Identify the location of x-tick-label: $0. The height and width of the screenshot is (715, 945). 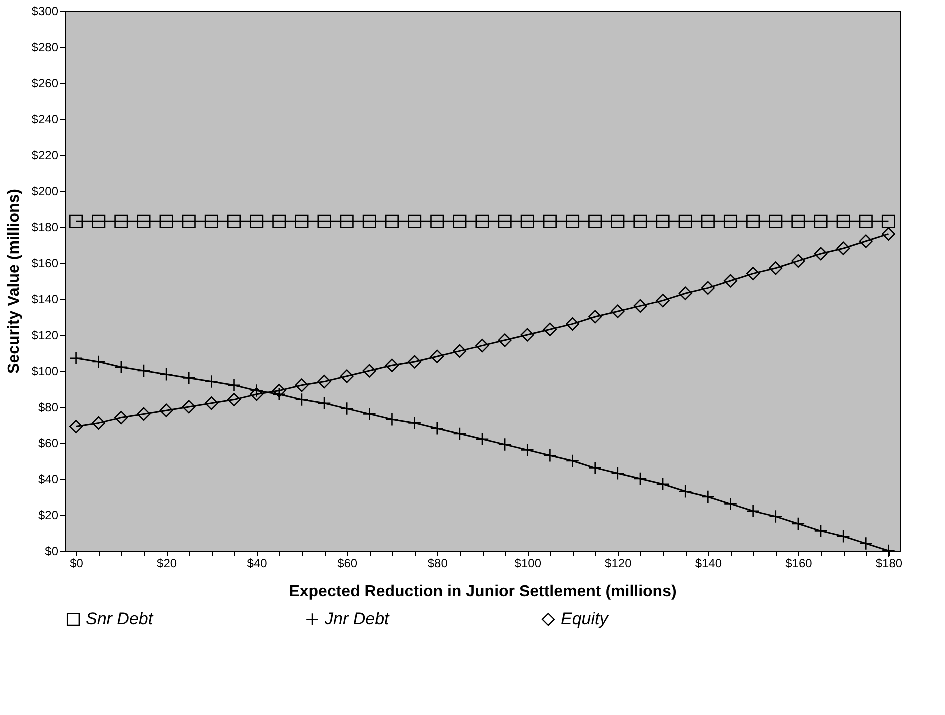
(77, 563).